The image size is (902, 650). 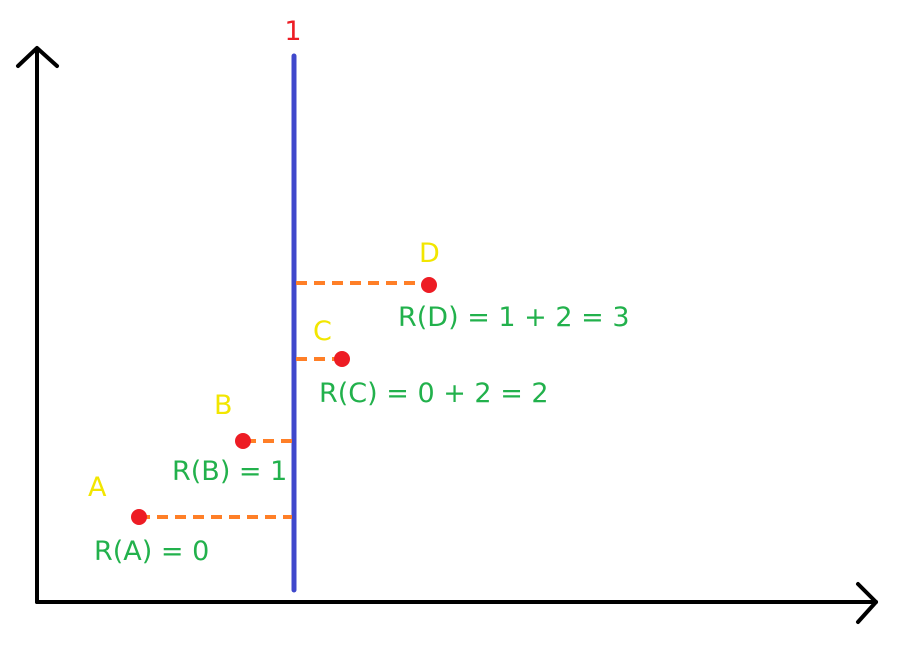 I want to click on formula-d: R(D) = 1 + 2 = 3, so click(x=514, y=317).